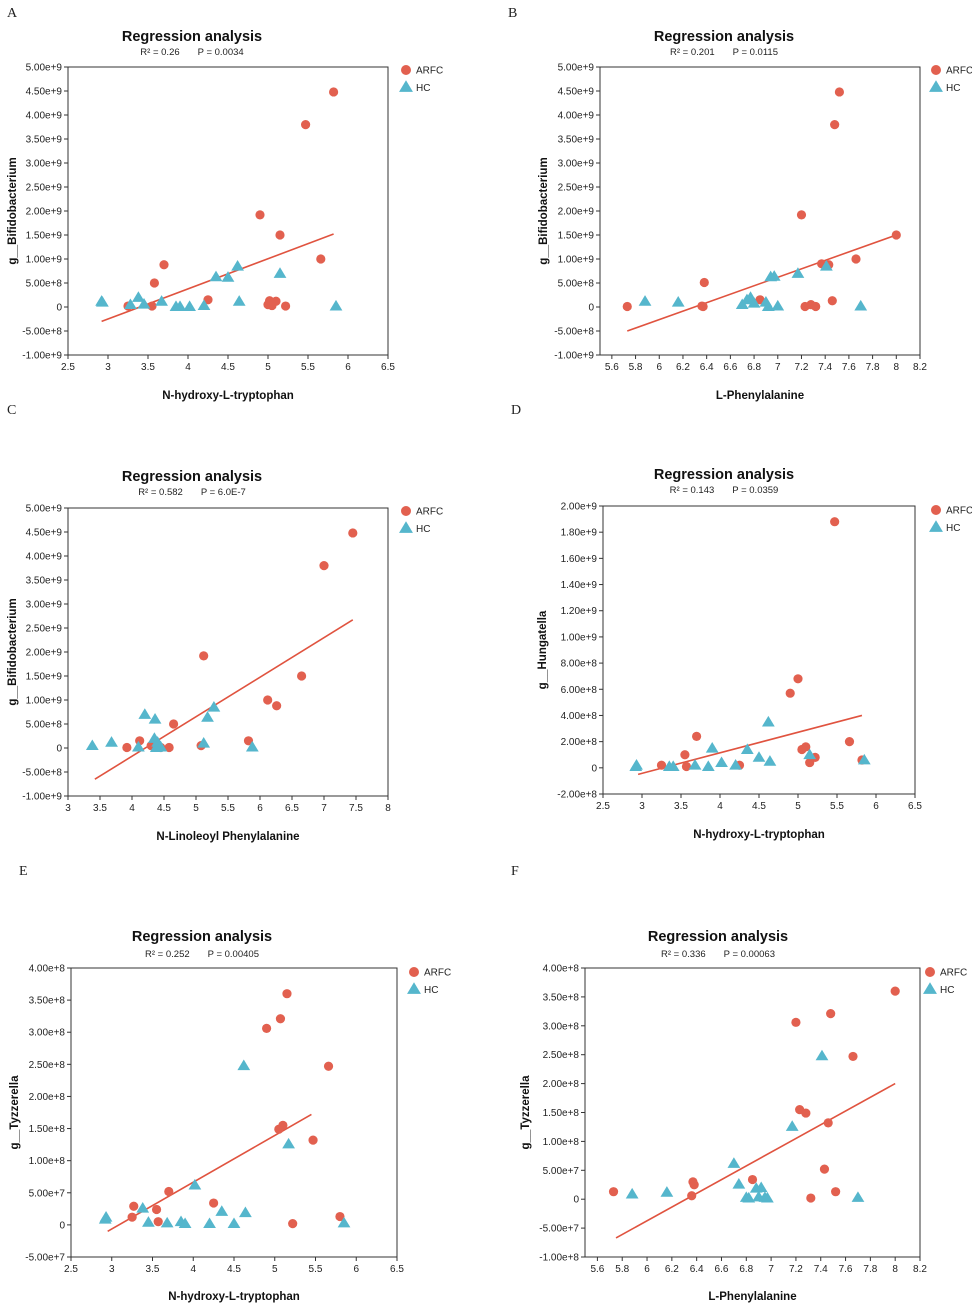  What do you see at coordinates (47, 1161) in the screenshot?
I see `y-tick-label: 1.00e+8` at bounding box center [47, 1161].